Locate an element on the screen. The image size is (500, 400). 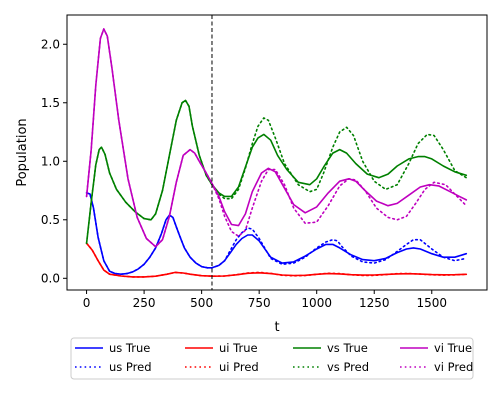
y-tick-label: 1.5 is located at coordinates (50, 103).